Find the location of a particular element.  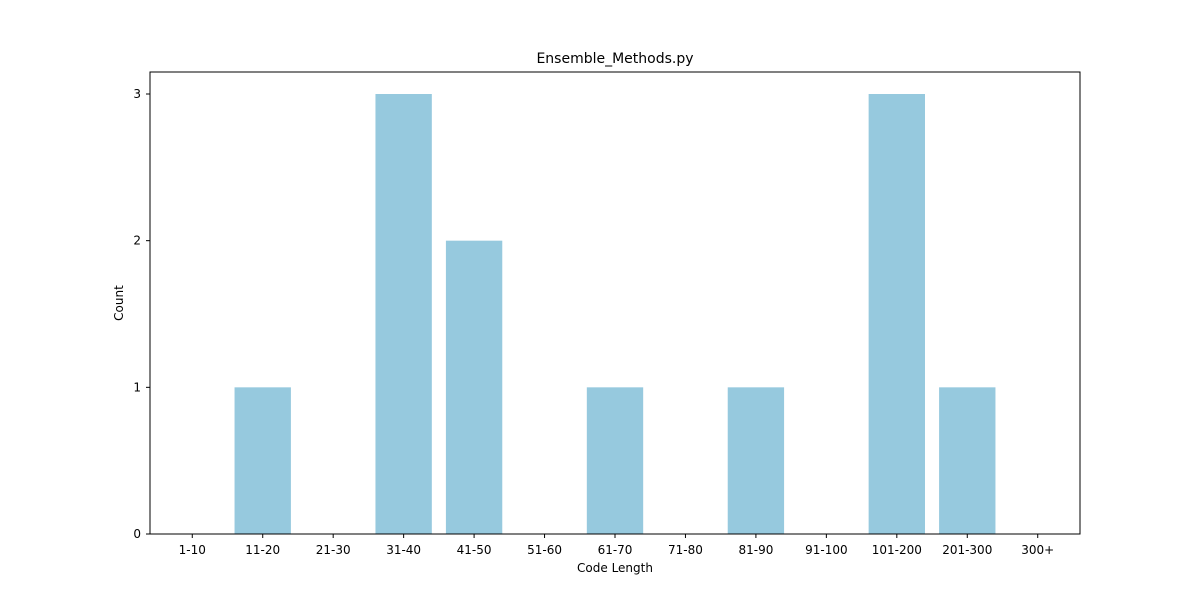

x-tick-label: 61-70 is located at coordinates (615, 550).